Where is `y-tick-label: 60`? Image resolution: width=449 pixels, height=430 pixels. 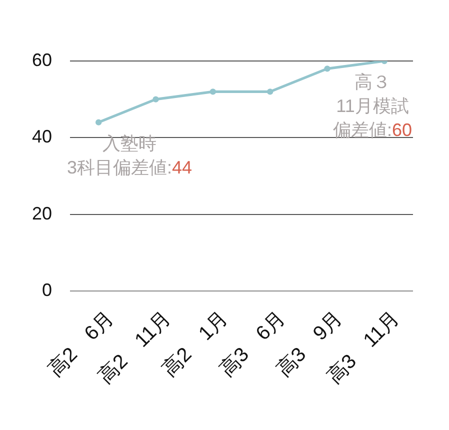
y-tick-label: 60 is located at coordinates (42, 60).